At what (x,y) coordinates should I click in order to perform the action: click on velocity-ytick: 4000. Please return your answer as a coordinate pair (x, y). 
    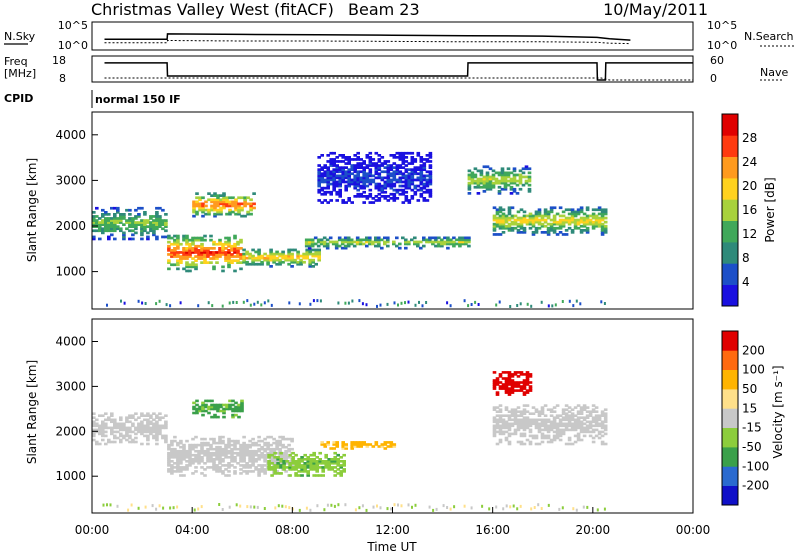
    Looking at the image, I should click on (70, 342).